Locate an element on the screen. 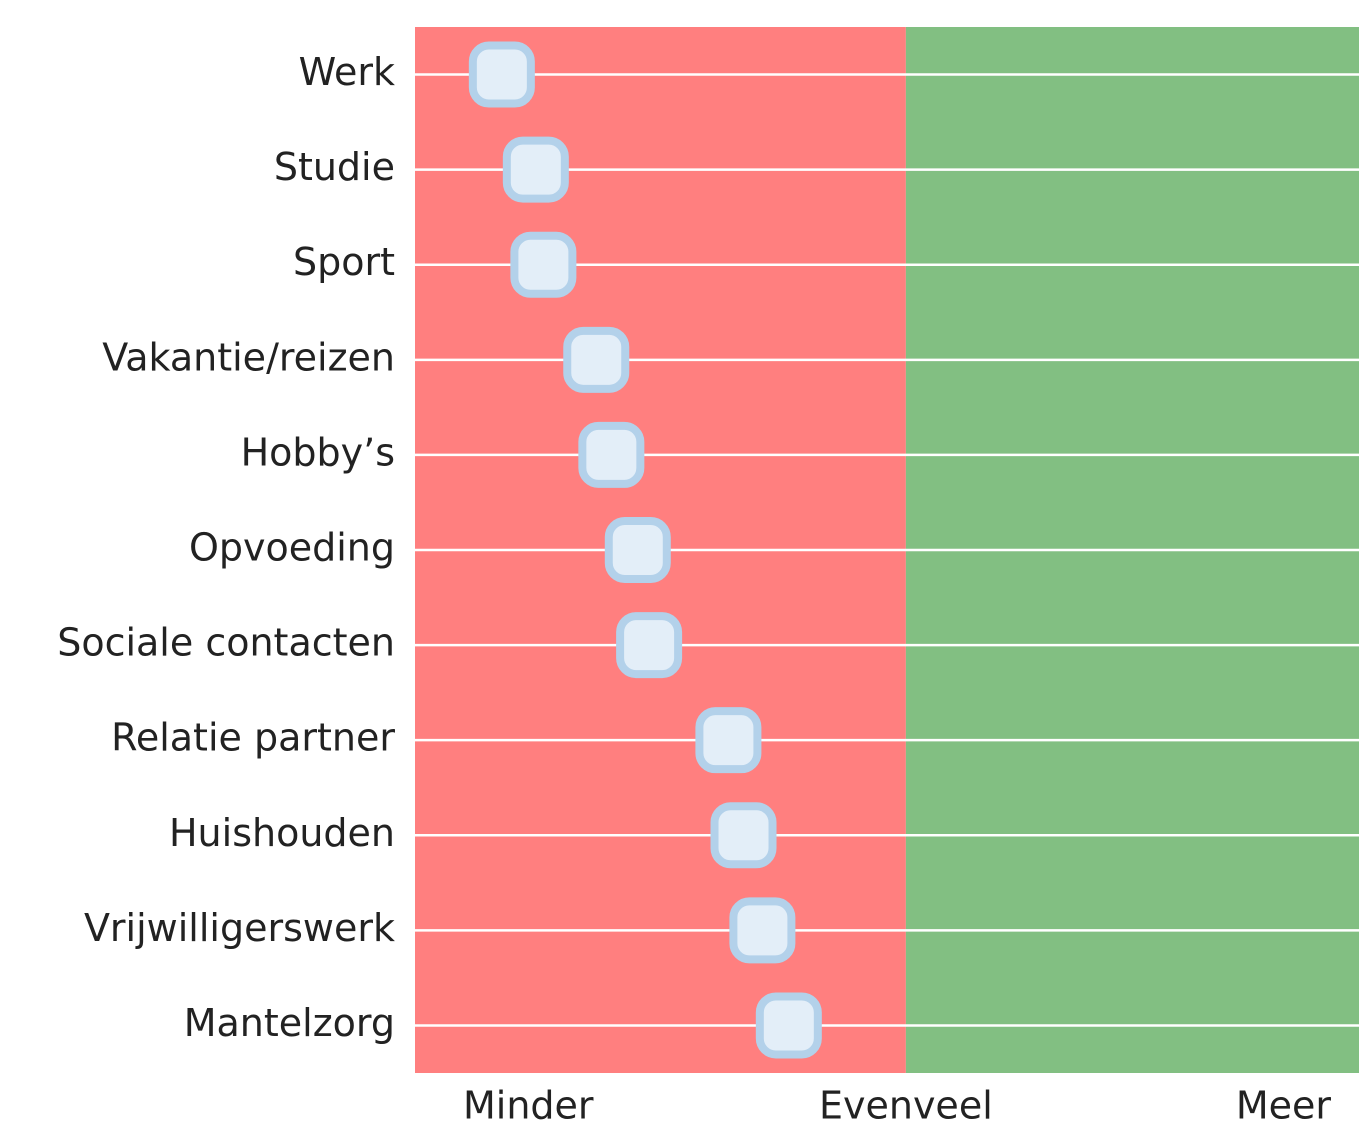  y-tick-label: Relatie partner is located at coordinates (253, 738).